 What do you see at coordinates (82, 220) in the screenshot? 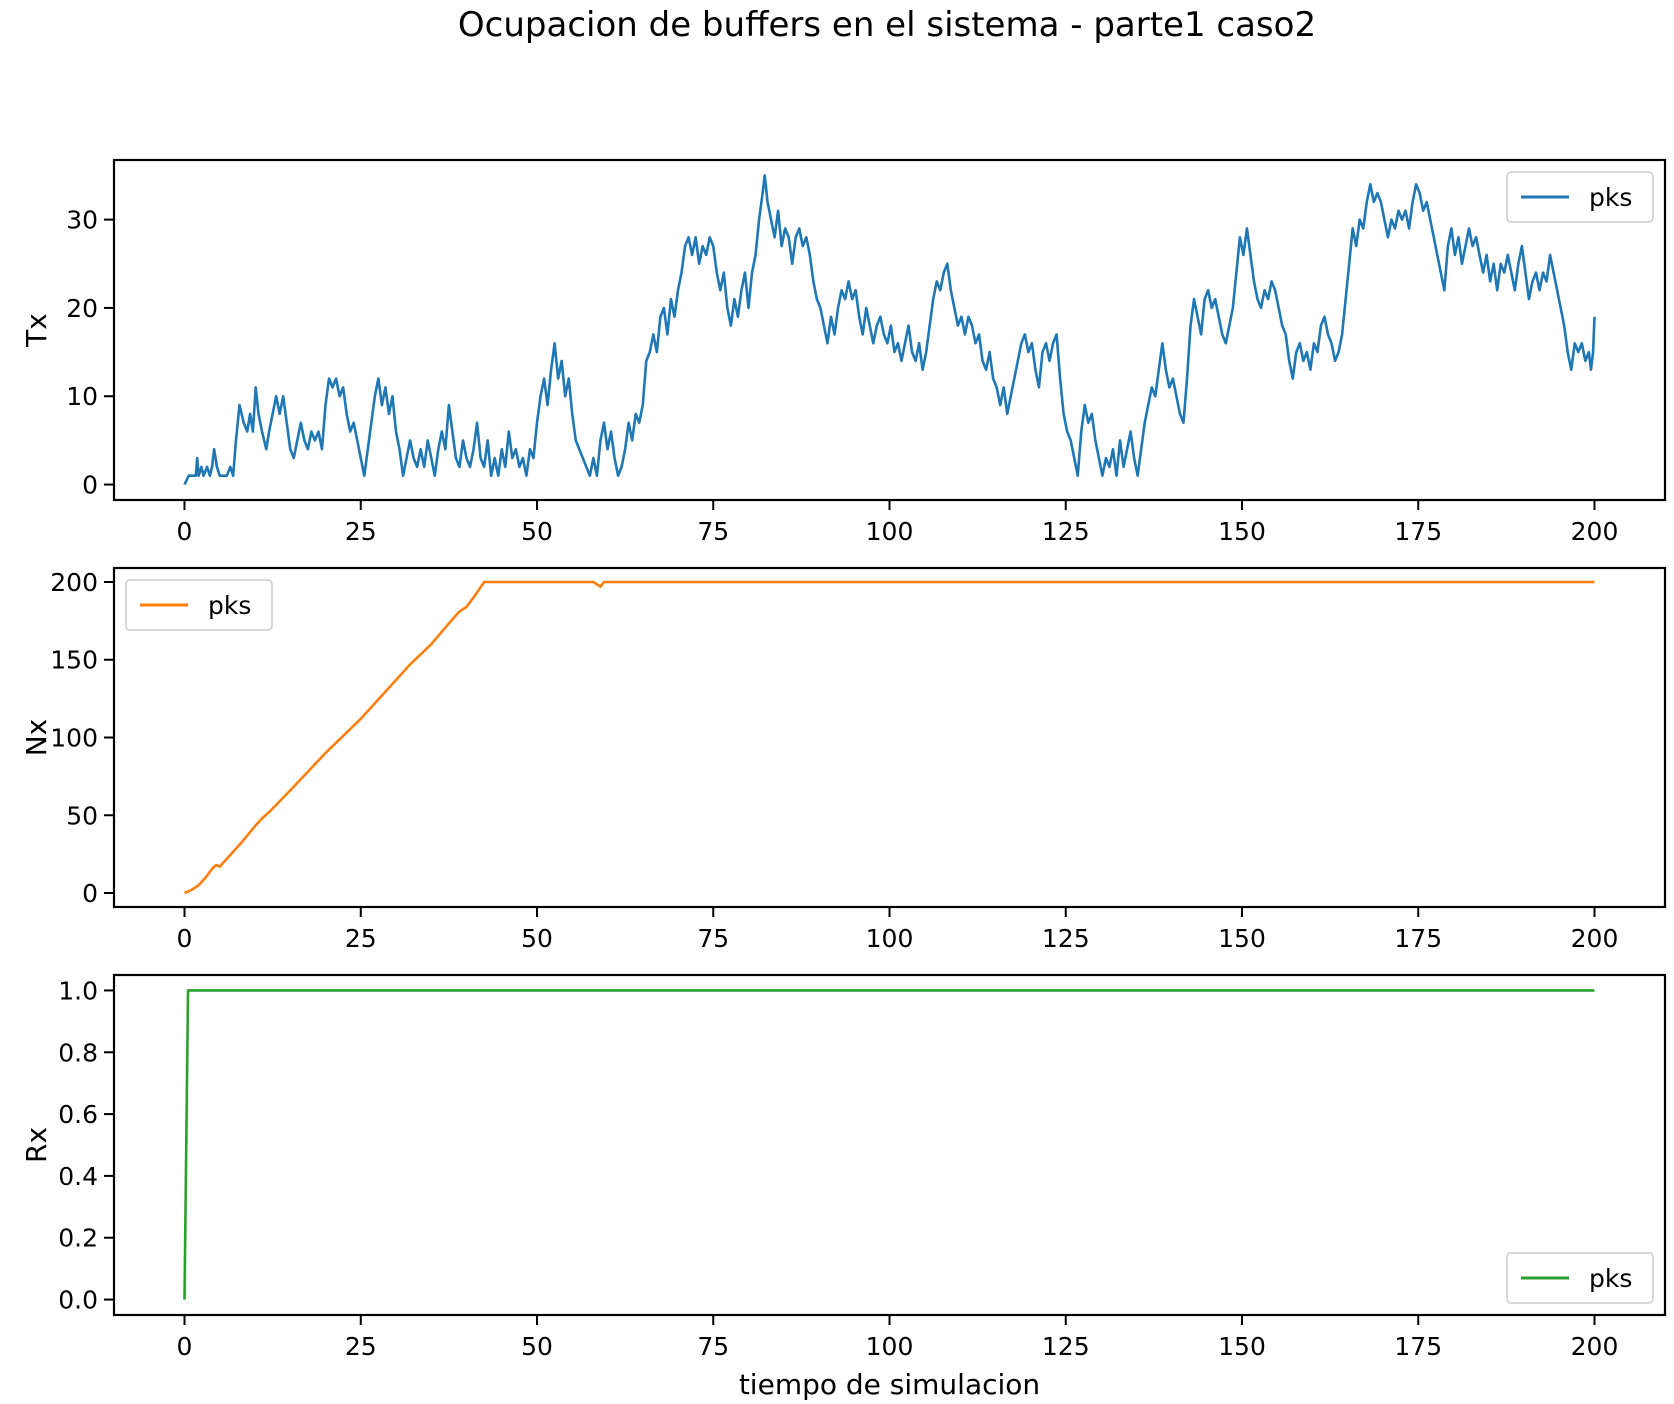
I see `y-tick-label: 30` at bounding box center [82, 220].